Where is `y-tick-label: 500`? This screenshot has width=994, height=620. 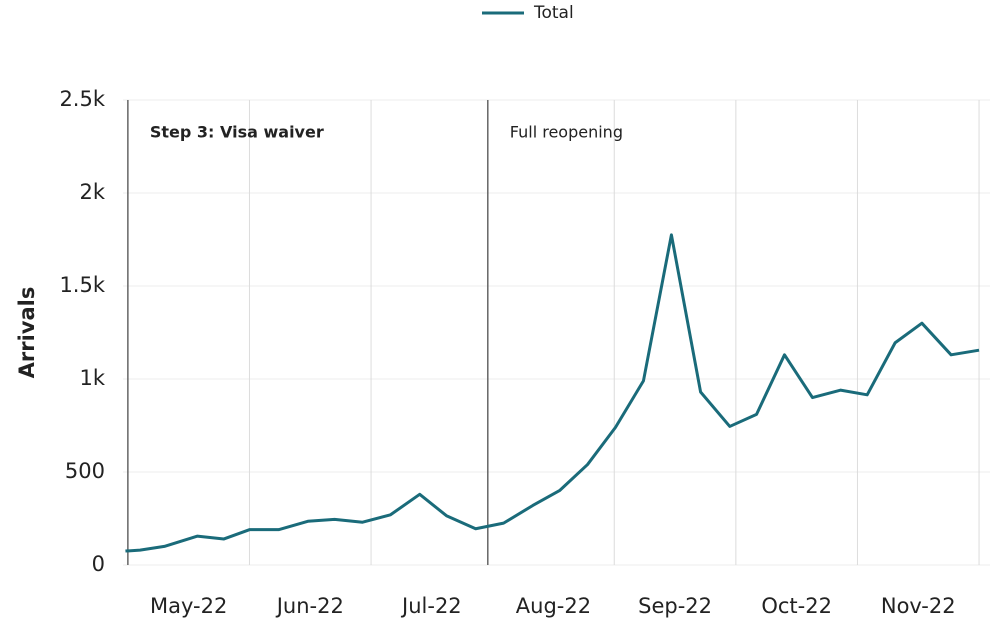 y-tick-label: 500 is located at coordinates (85, 471).